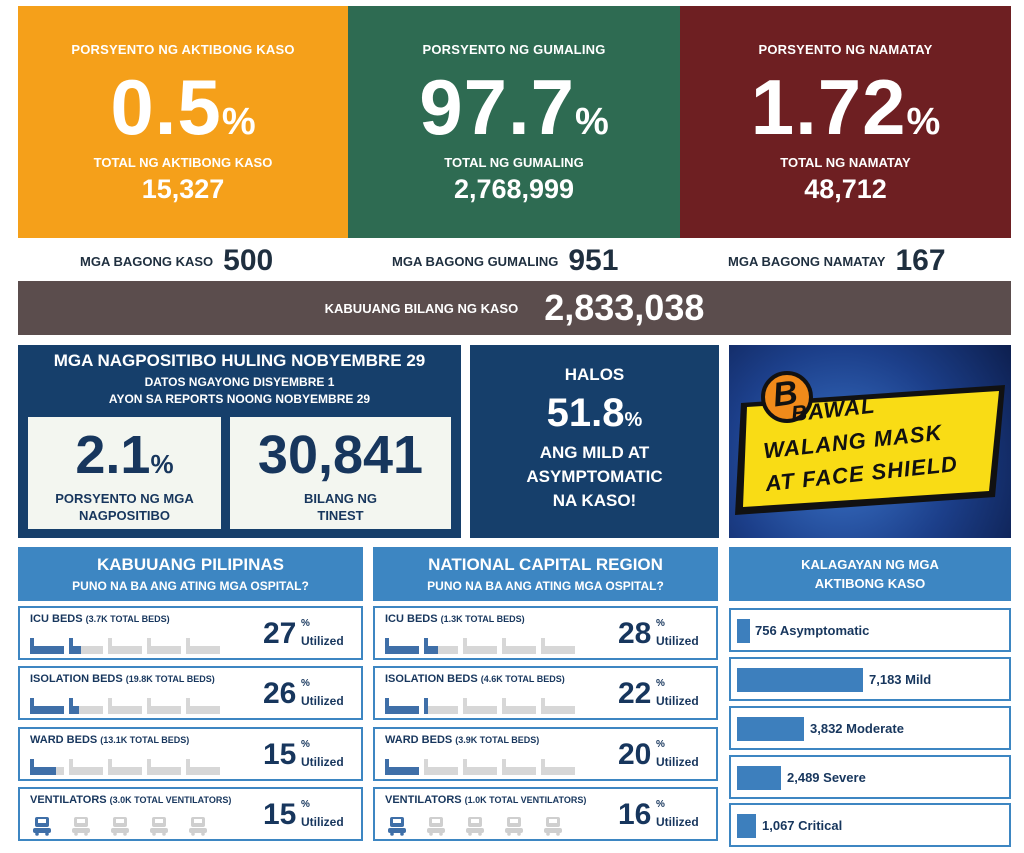  What do you see at coordinates (190, 754) in the screenshot?
I see `utilization-row: WARD BEDS (13.1K TOTAL BEDS) 15% Utilized` at bounding box center [190, 754].